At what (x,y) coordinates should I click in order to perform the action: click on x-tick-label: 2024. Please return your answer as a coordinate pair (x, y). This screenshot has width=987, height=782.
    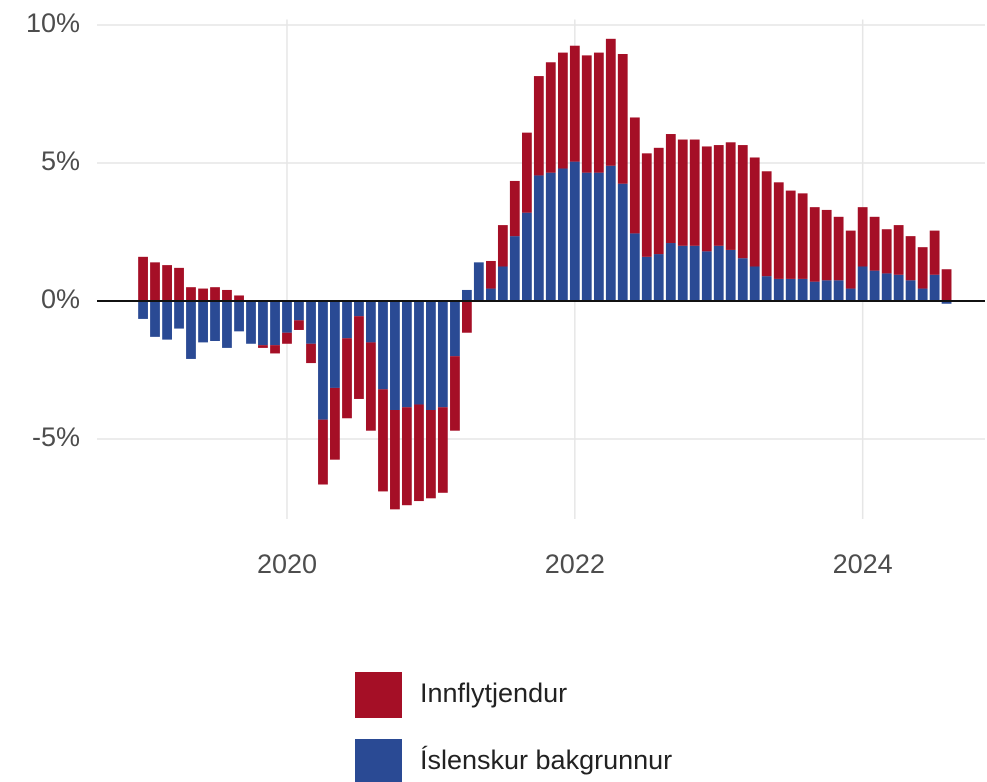
    Looking at the image, I should click on (863, 564).